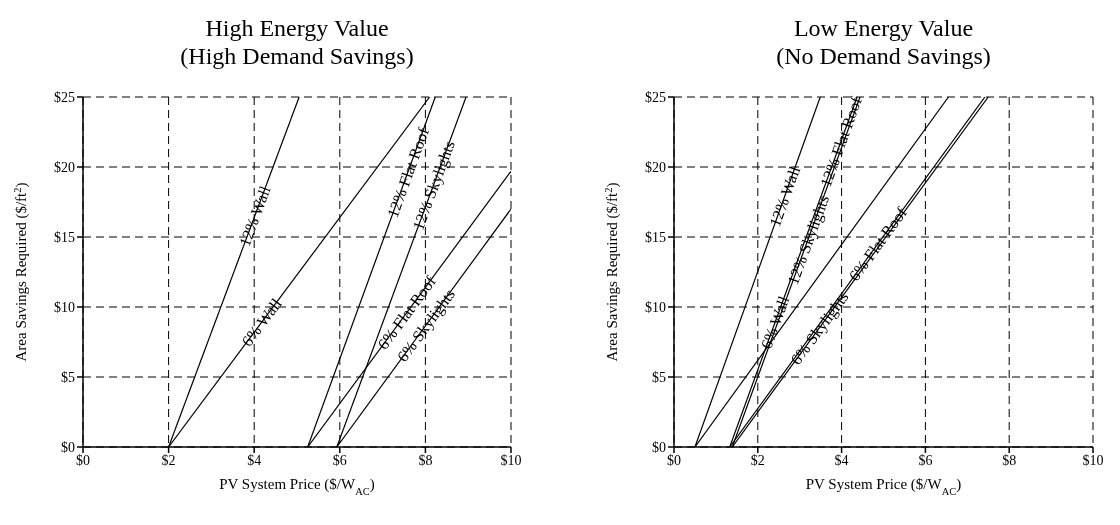  Describe the element at coordinates (841, 142) in the screenshot. I see `annotation: 12% Flat Roof` at that location.